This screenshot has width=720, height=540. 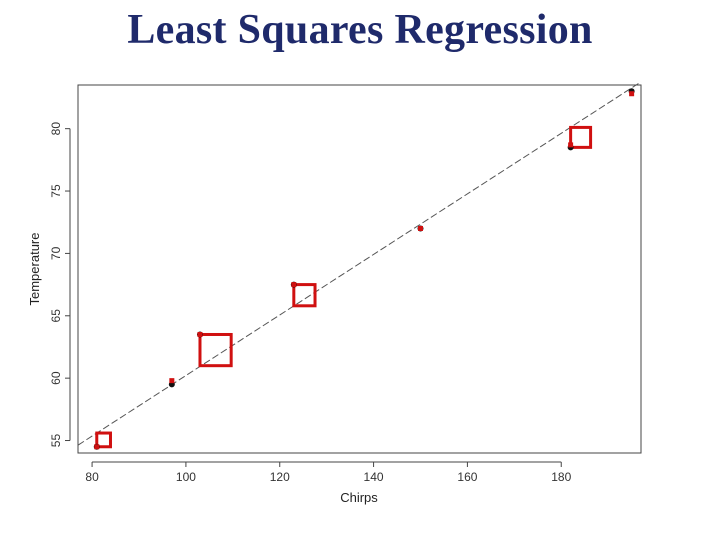 I want to click on x-tick-label: 180, so click(x=561, y=477).